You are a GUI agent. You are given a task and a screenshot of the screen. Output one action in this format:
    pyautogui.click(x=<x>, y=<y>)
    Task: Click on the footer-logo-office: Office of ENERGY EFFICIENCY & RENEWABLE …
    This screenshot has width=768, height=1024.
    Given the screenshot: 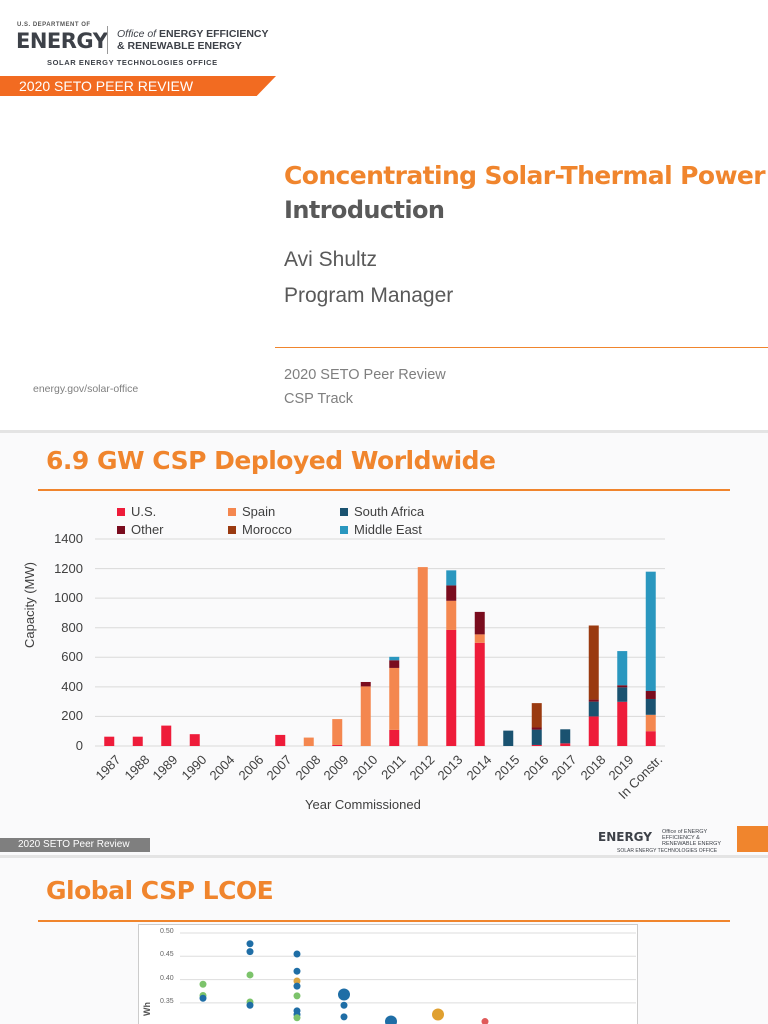 What is the action you would take?
    pyautogui.click(x=692, y=838)
    